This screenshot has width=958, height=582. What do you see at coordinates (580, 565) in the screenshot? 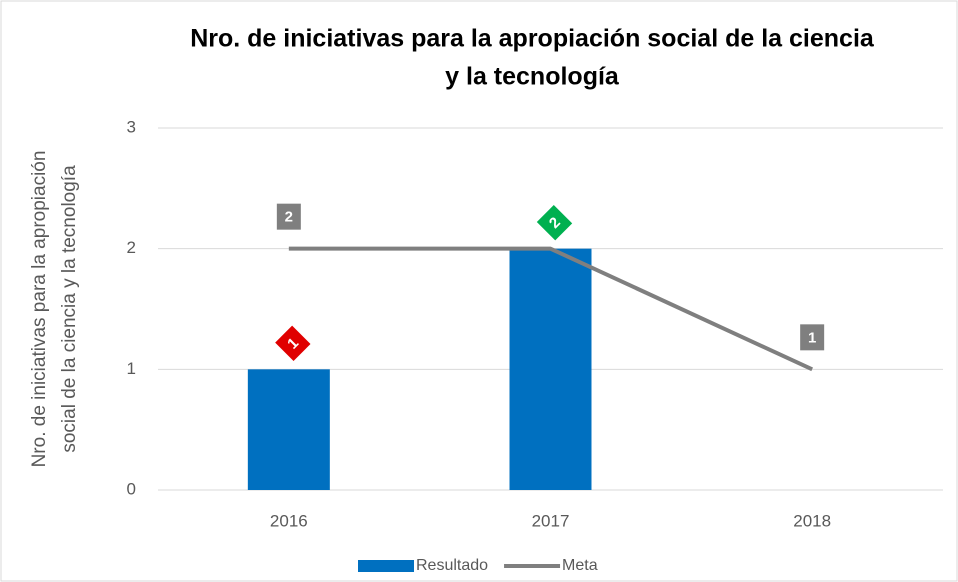
I see `legend-label: Meta` at bounding box center [580, 565].